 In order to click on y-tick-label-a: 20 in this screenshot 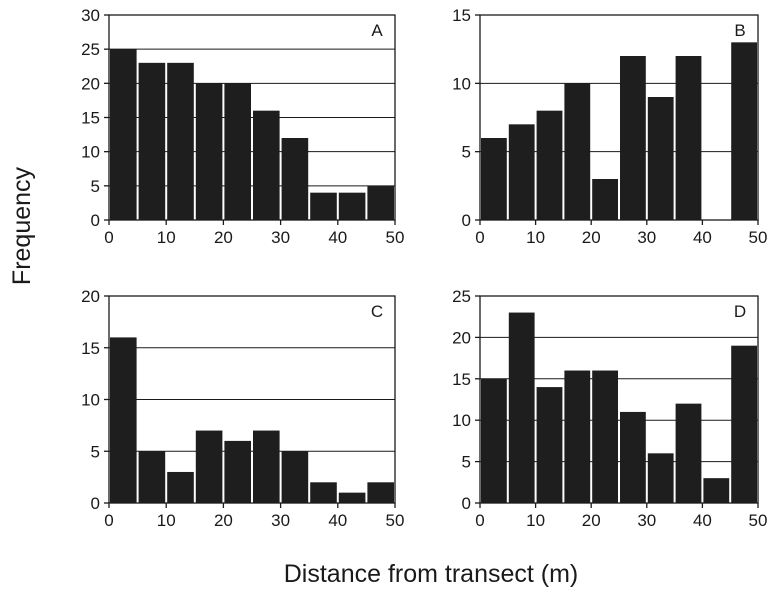, I will do `click(90, 83)`.